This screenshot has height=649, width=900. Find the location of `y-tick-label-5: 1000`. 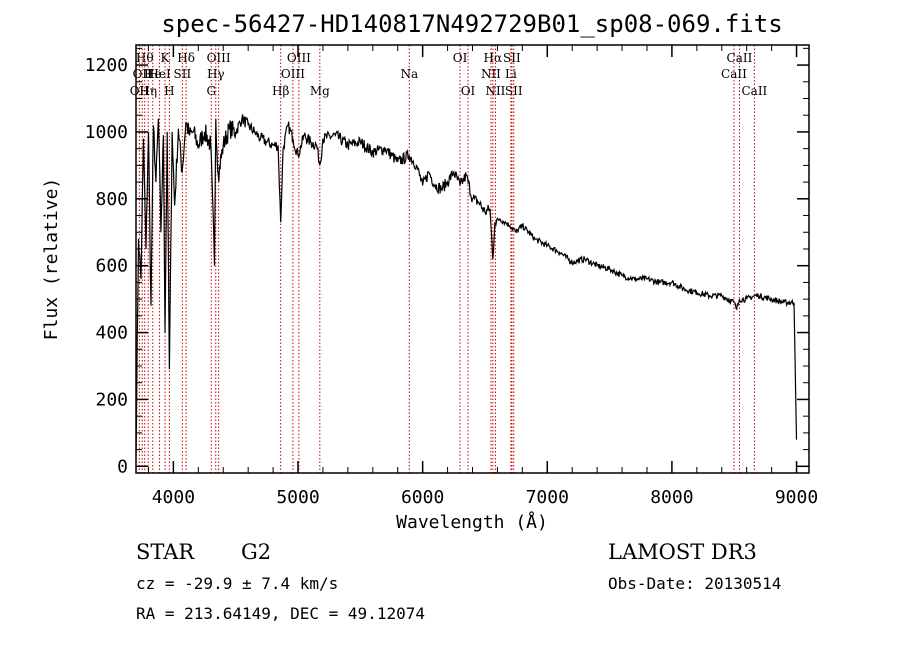

y-tick-label-5: 1000 is located at coordinates (106, 132).